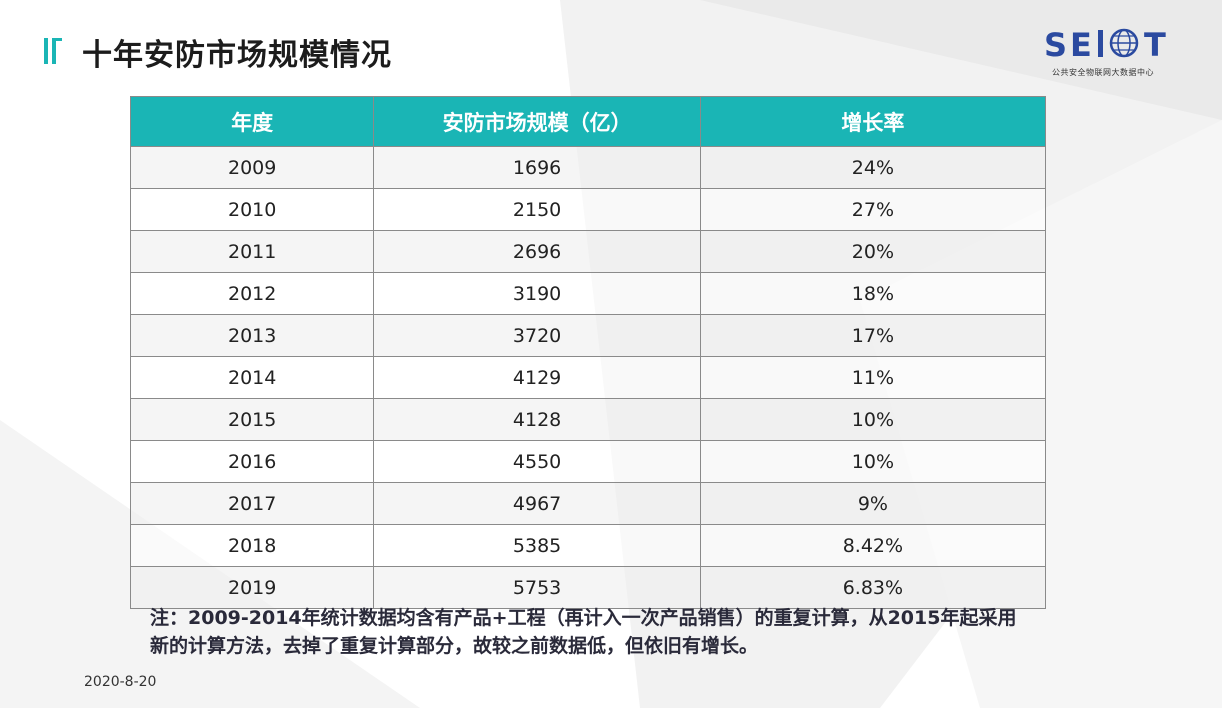  Describe the element at coordinates (54, 51) in the screenshot. I see `title-accent-icon` at that location.